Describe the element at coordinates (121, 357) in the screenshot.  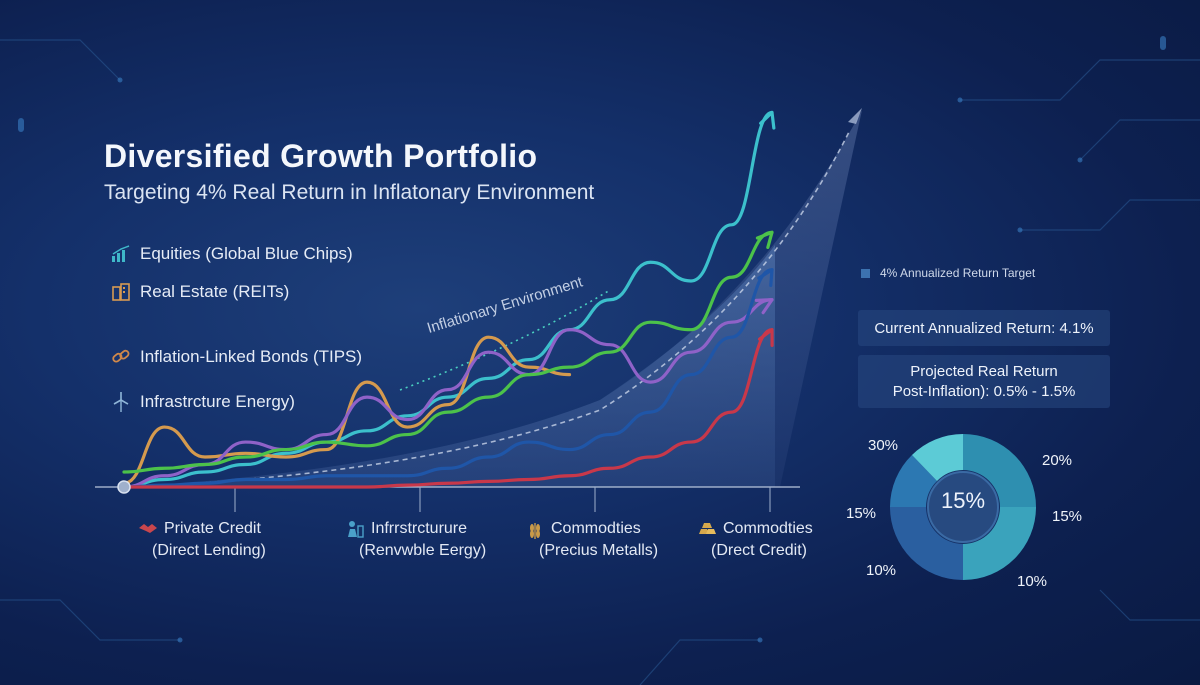
I see `link-icon` at that location.